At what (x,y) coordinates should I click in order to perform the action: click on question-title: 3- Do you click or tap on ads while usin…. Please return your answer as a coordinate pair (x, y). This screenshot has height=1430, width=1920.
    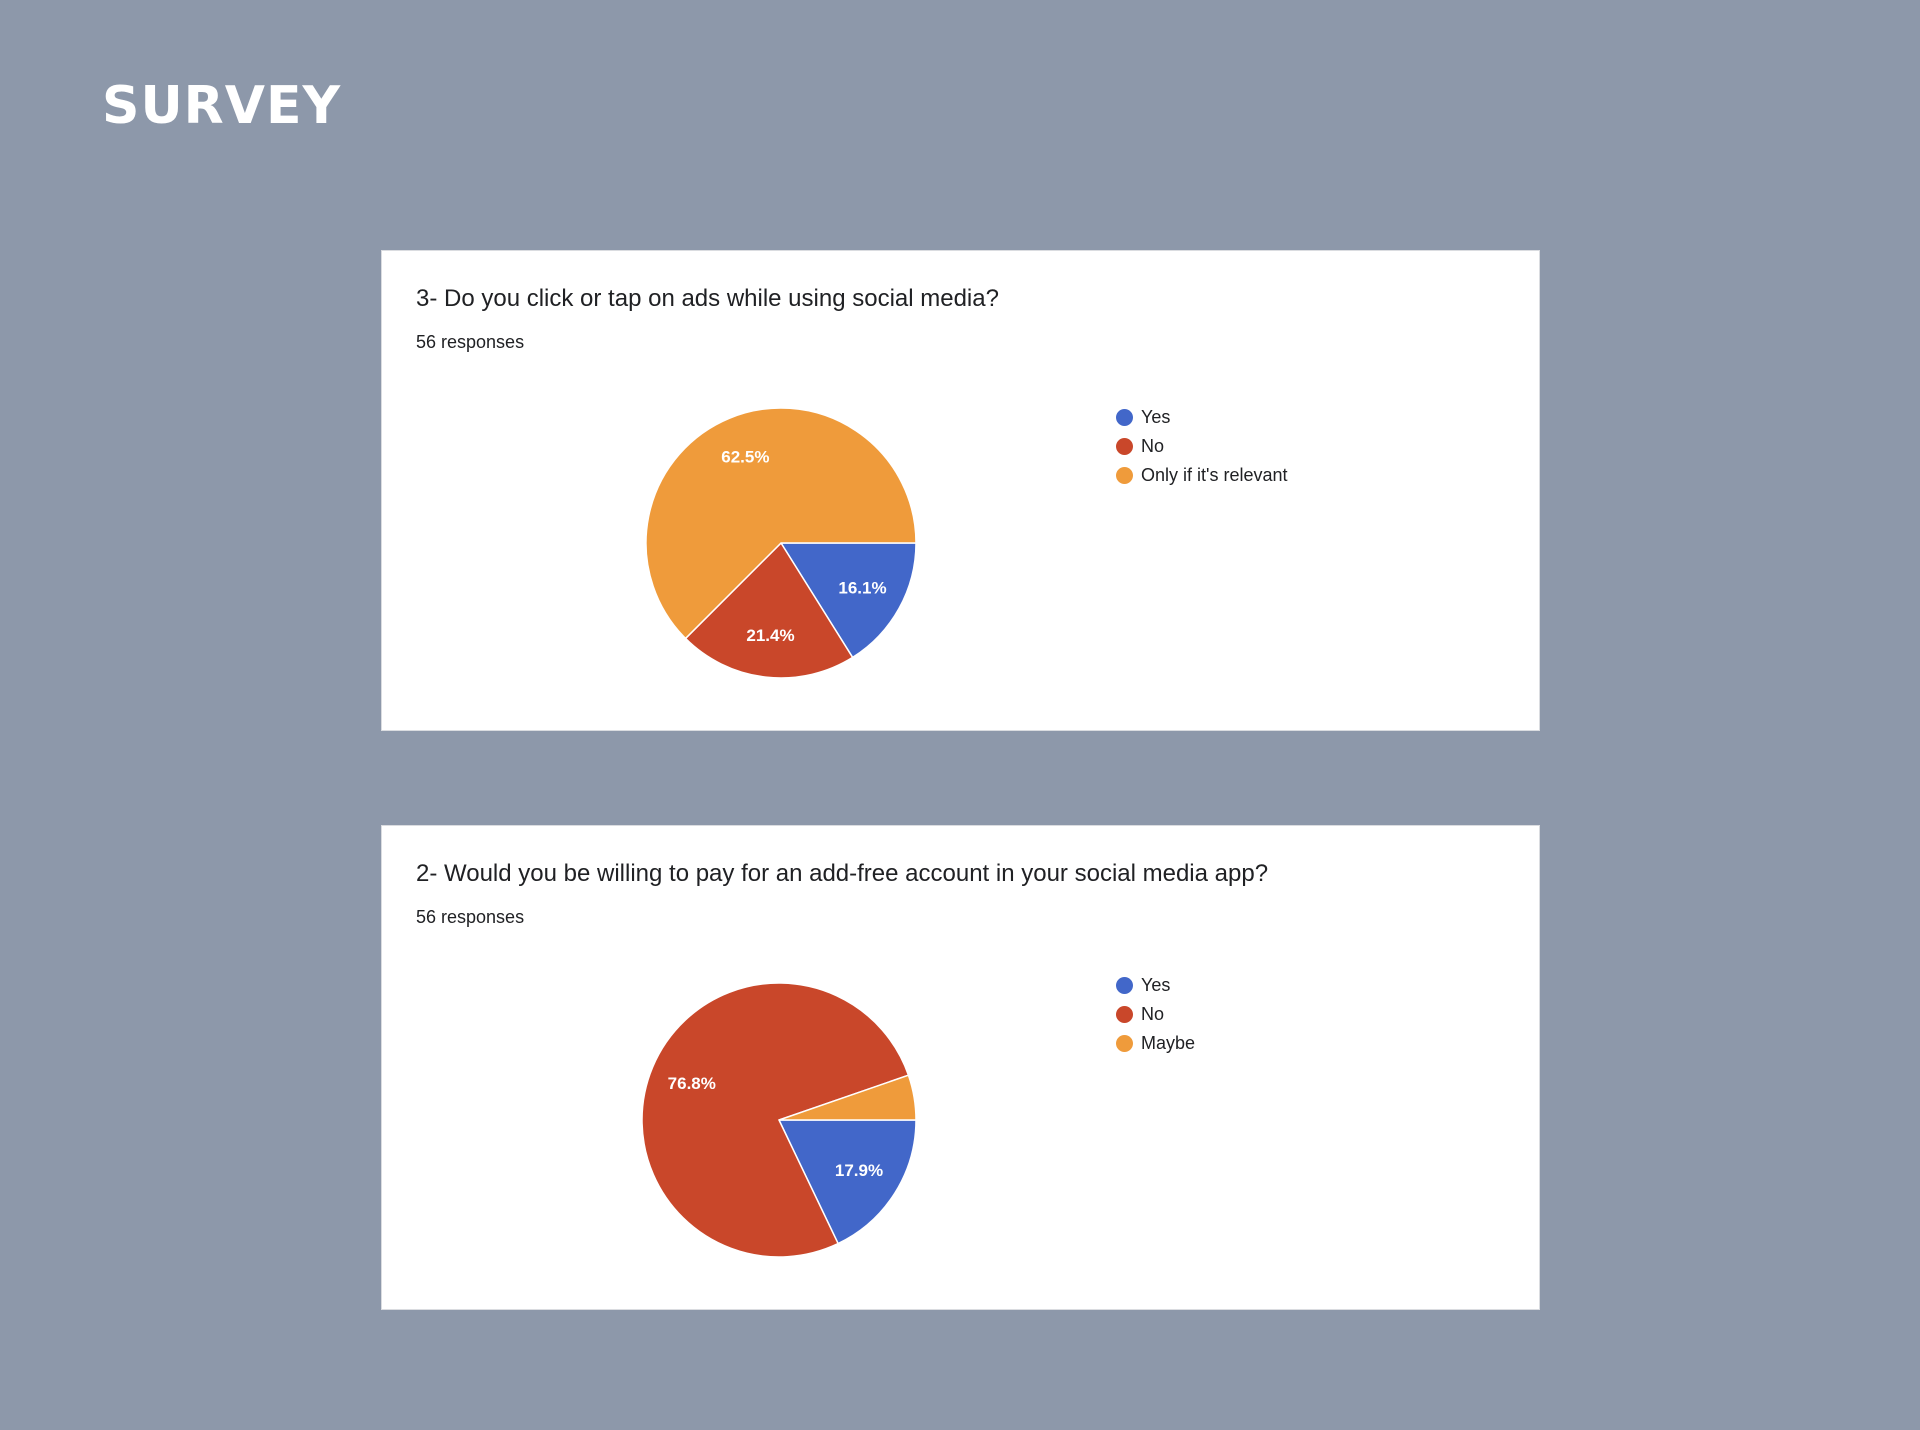
    Looking at the image, I should click on (707, 298).